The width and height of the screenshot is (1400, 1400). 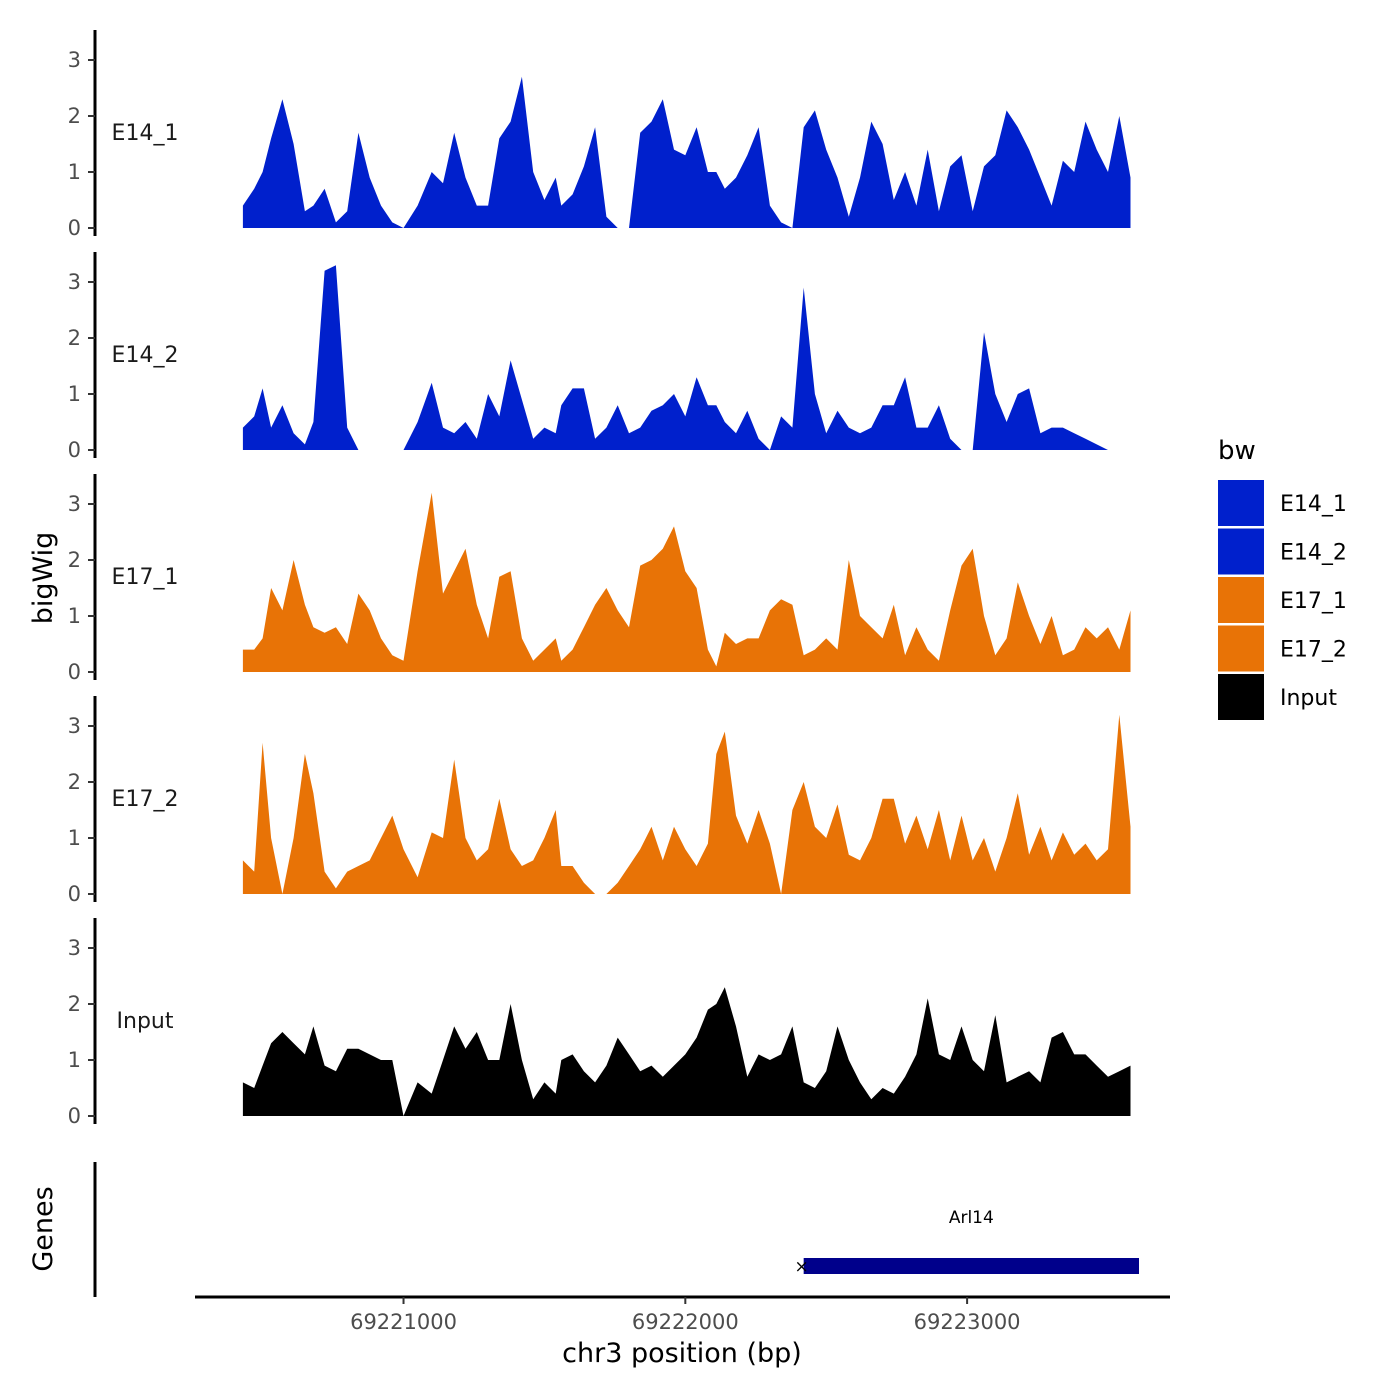 I want to click on track-E14_1: 0 1 2 3 E14_1, so click(x=599, y=135).